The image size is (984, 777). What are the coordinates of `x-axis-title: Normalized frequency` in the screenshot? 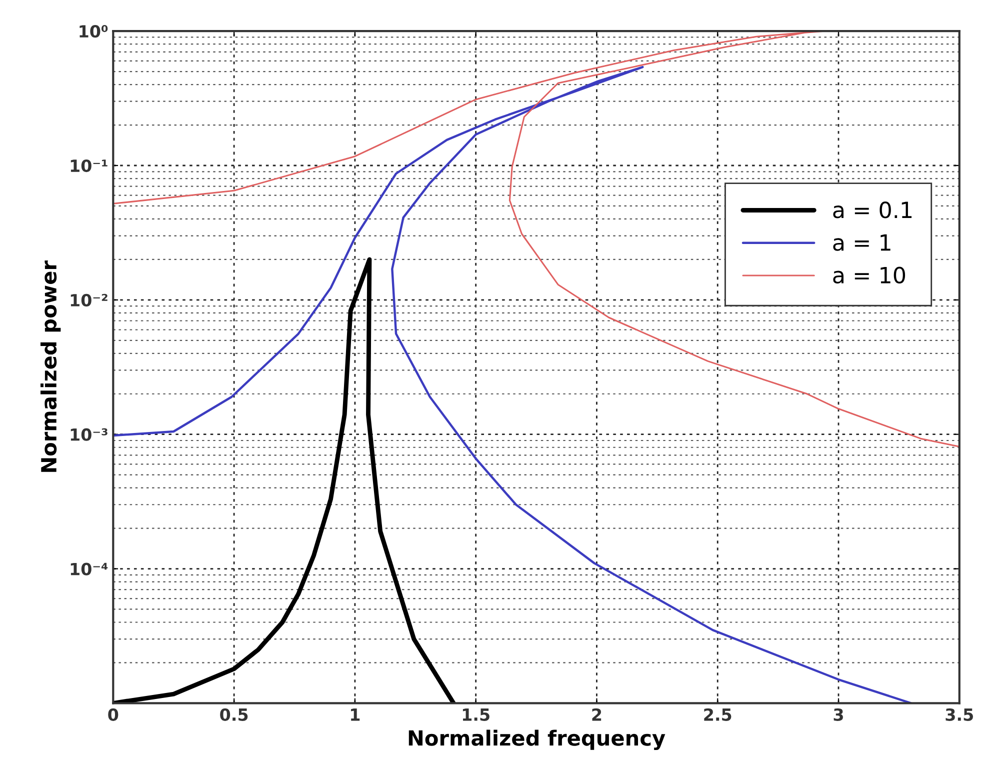 It's located at (537, 740).